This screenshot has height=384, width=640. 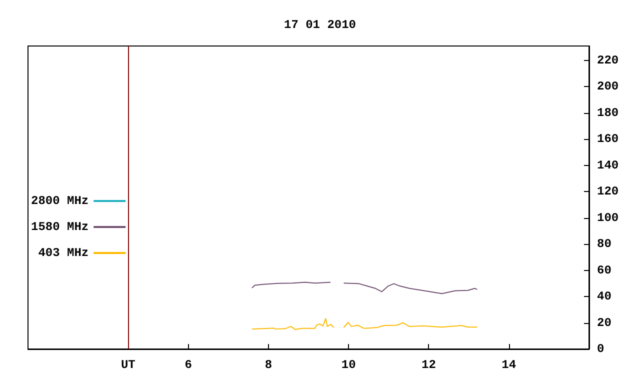 What do you see at coordinates (604, 323) in the screenshot?
I see `y-tick-label: 20` at bounding box center [604, 323].